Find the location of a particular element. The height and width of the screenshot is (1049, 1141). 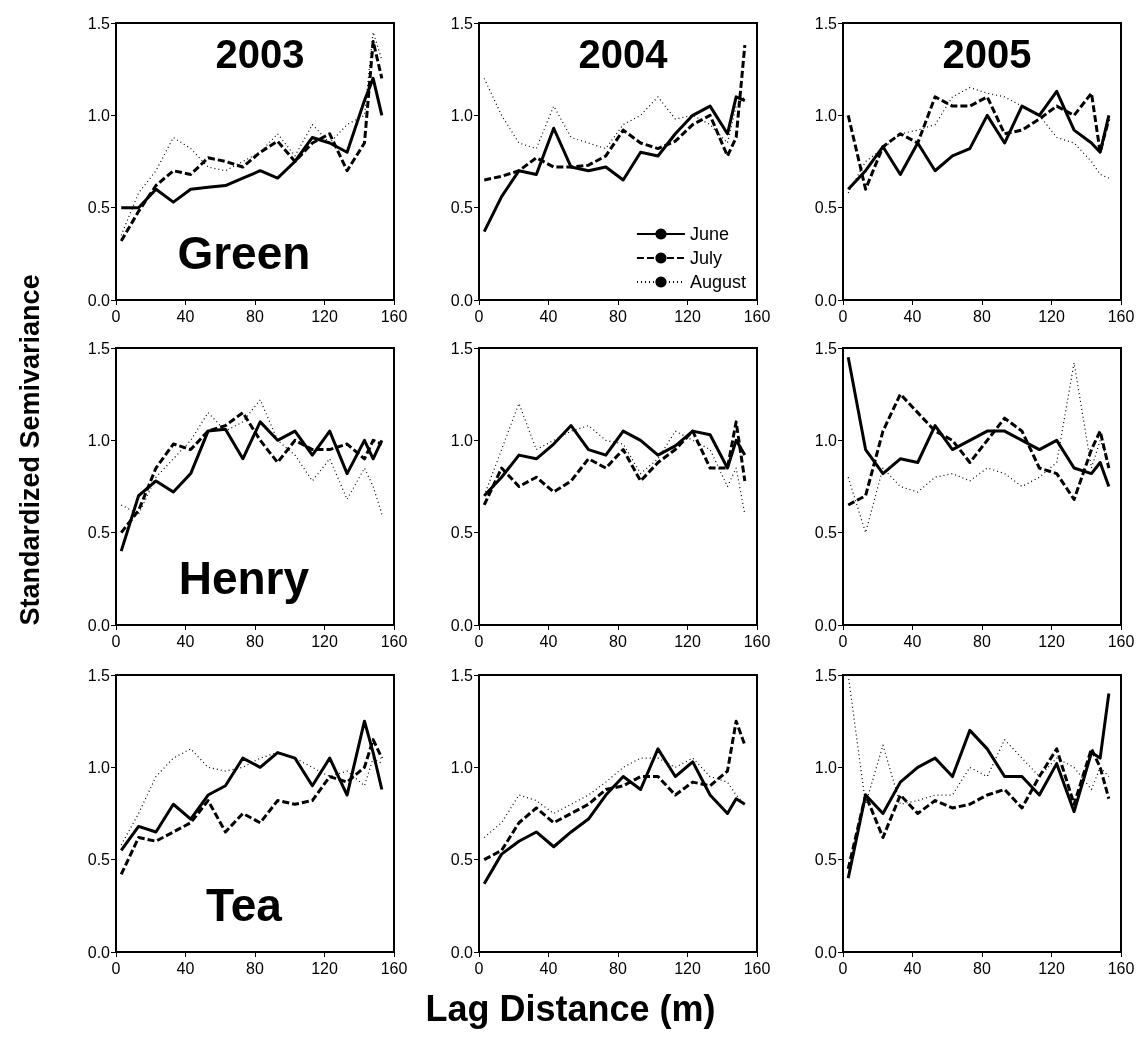

y-axis-title: Standardized Semivariance is located at coordinates (30, 450).